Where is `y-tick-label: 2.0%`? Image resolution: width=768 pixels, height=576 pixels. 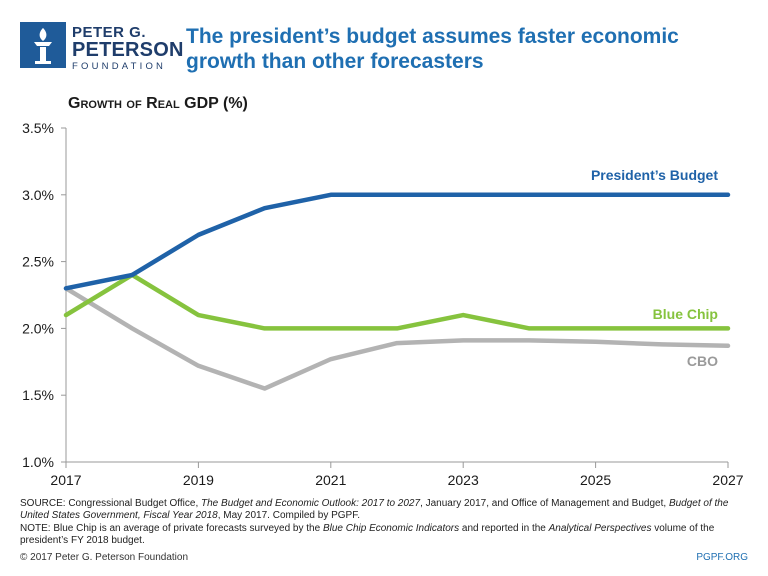 y-tick-label: 2.0% is located at coordinates (38, 328).